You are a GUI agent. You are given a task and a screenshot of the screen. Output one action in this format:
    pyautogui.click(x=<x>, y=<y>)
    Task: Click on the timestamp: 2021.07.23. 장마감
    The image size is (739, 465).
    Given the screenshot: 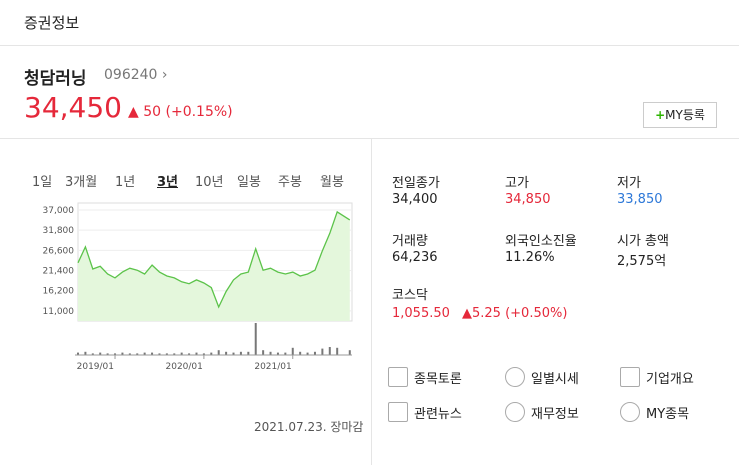 What is the action you would take?
    pyautogui.click(x=309, y=427)
    